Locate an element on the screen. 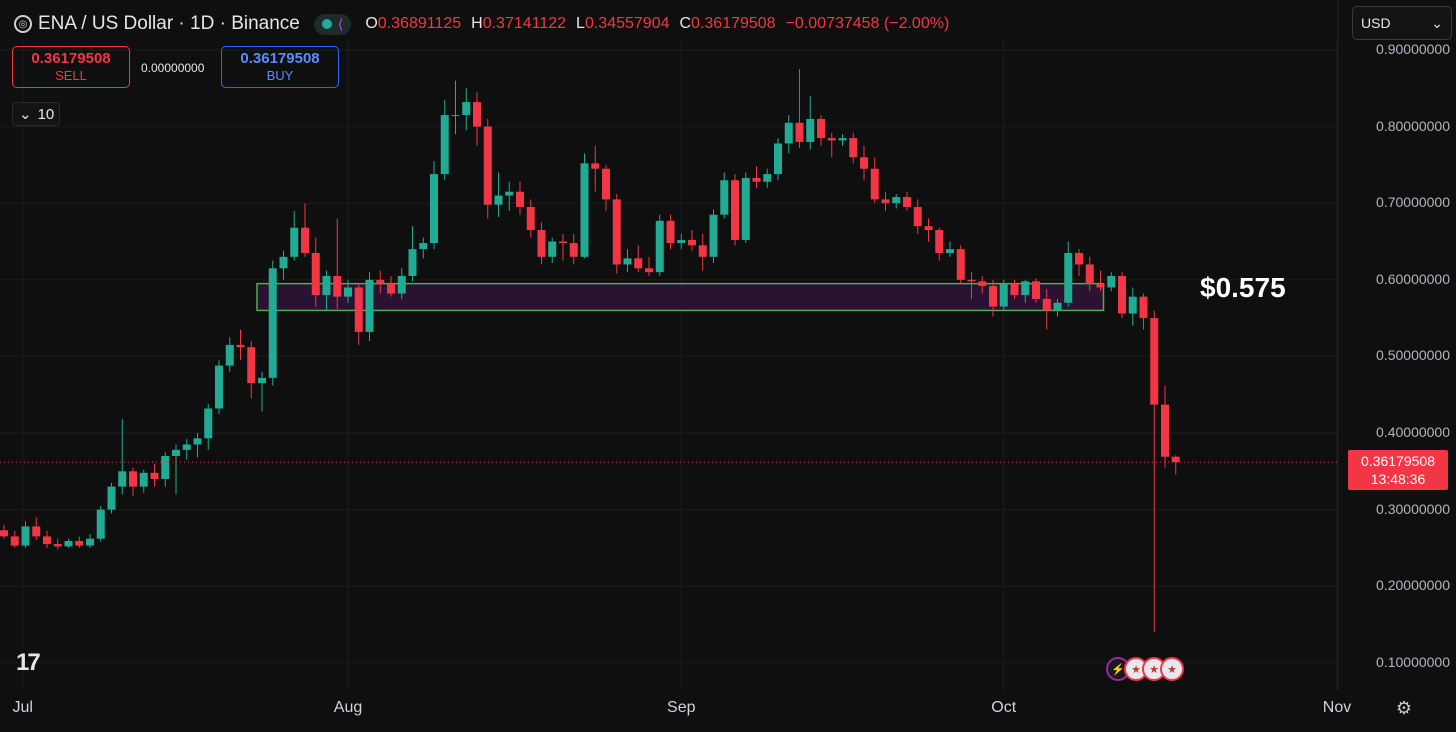  bar-countdown: 13:48:36 is located at coordinates (1398, 479).